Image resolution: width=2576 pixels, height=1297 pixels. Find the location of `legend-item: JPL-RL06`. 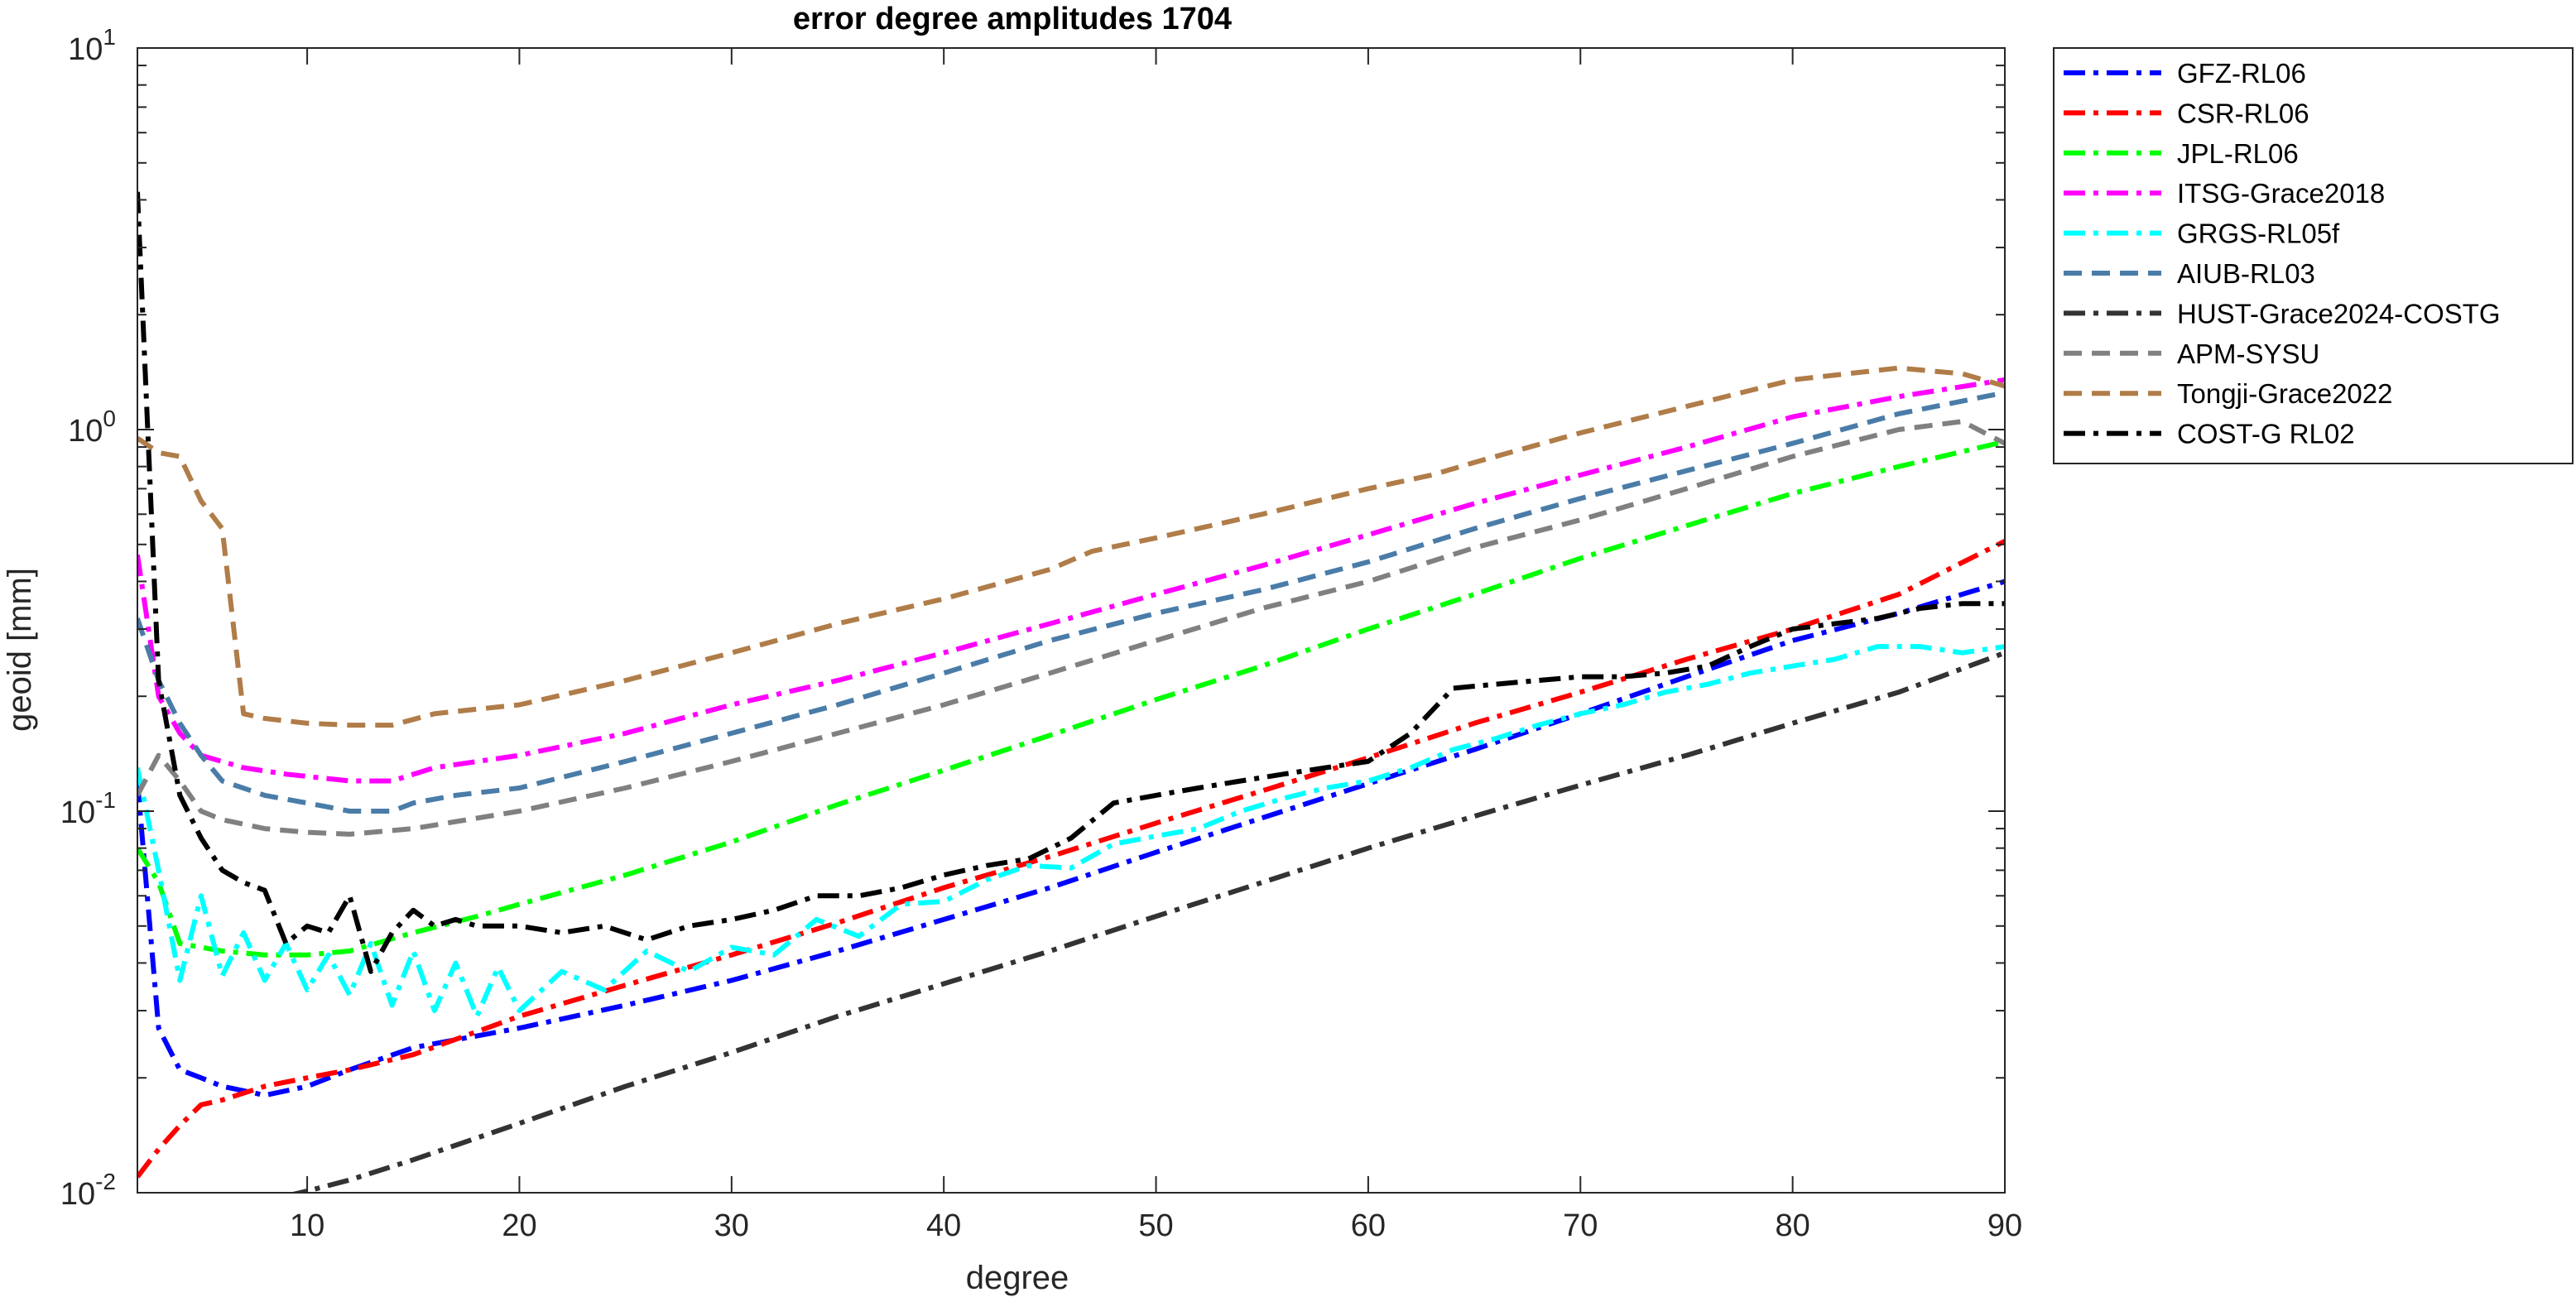

legend-item: JPL-RL06 is located at coordinates (2181, 153).